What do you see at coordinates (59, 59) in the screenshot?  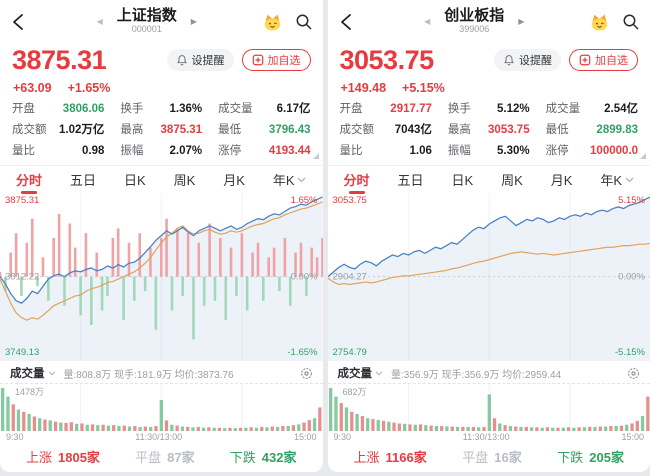 I see `current-price: 3875.31` at bounding box center [59, 59].